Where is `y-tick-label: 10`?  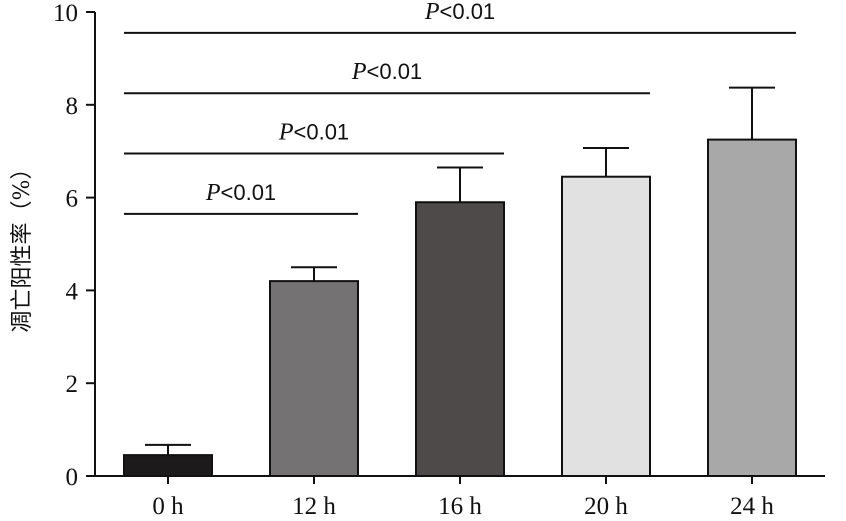 y-tick-label: 10 is located at coordinates (65, 13).